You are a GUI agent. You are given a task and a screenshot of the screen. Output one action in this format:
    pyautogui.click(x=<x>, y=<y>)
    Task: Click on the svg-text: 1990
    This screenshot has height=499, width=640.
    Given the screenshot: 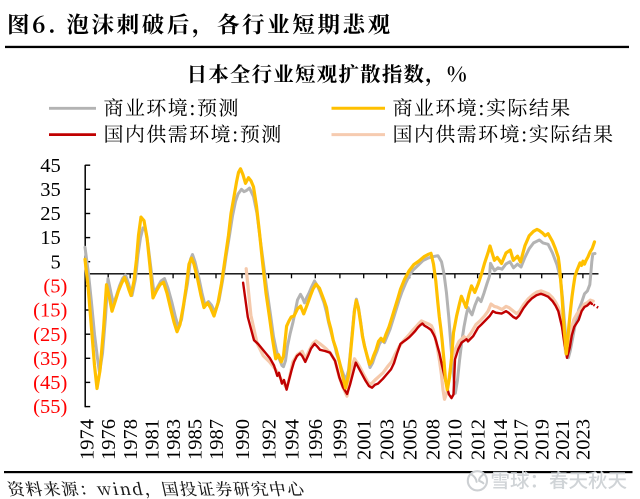 What is the action you would take?
    pyautogui.click(x=243, y=439)
    